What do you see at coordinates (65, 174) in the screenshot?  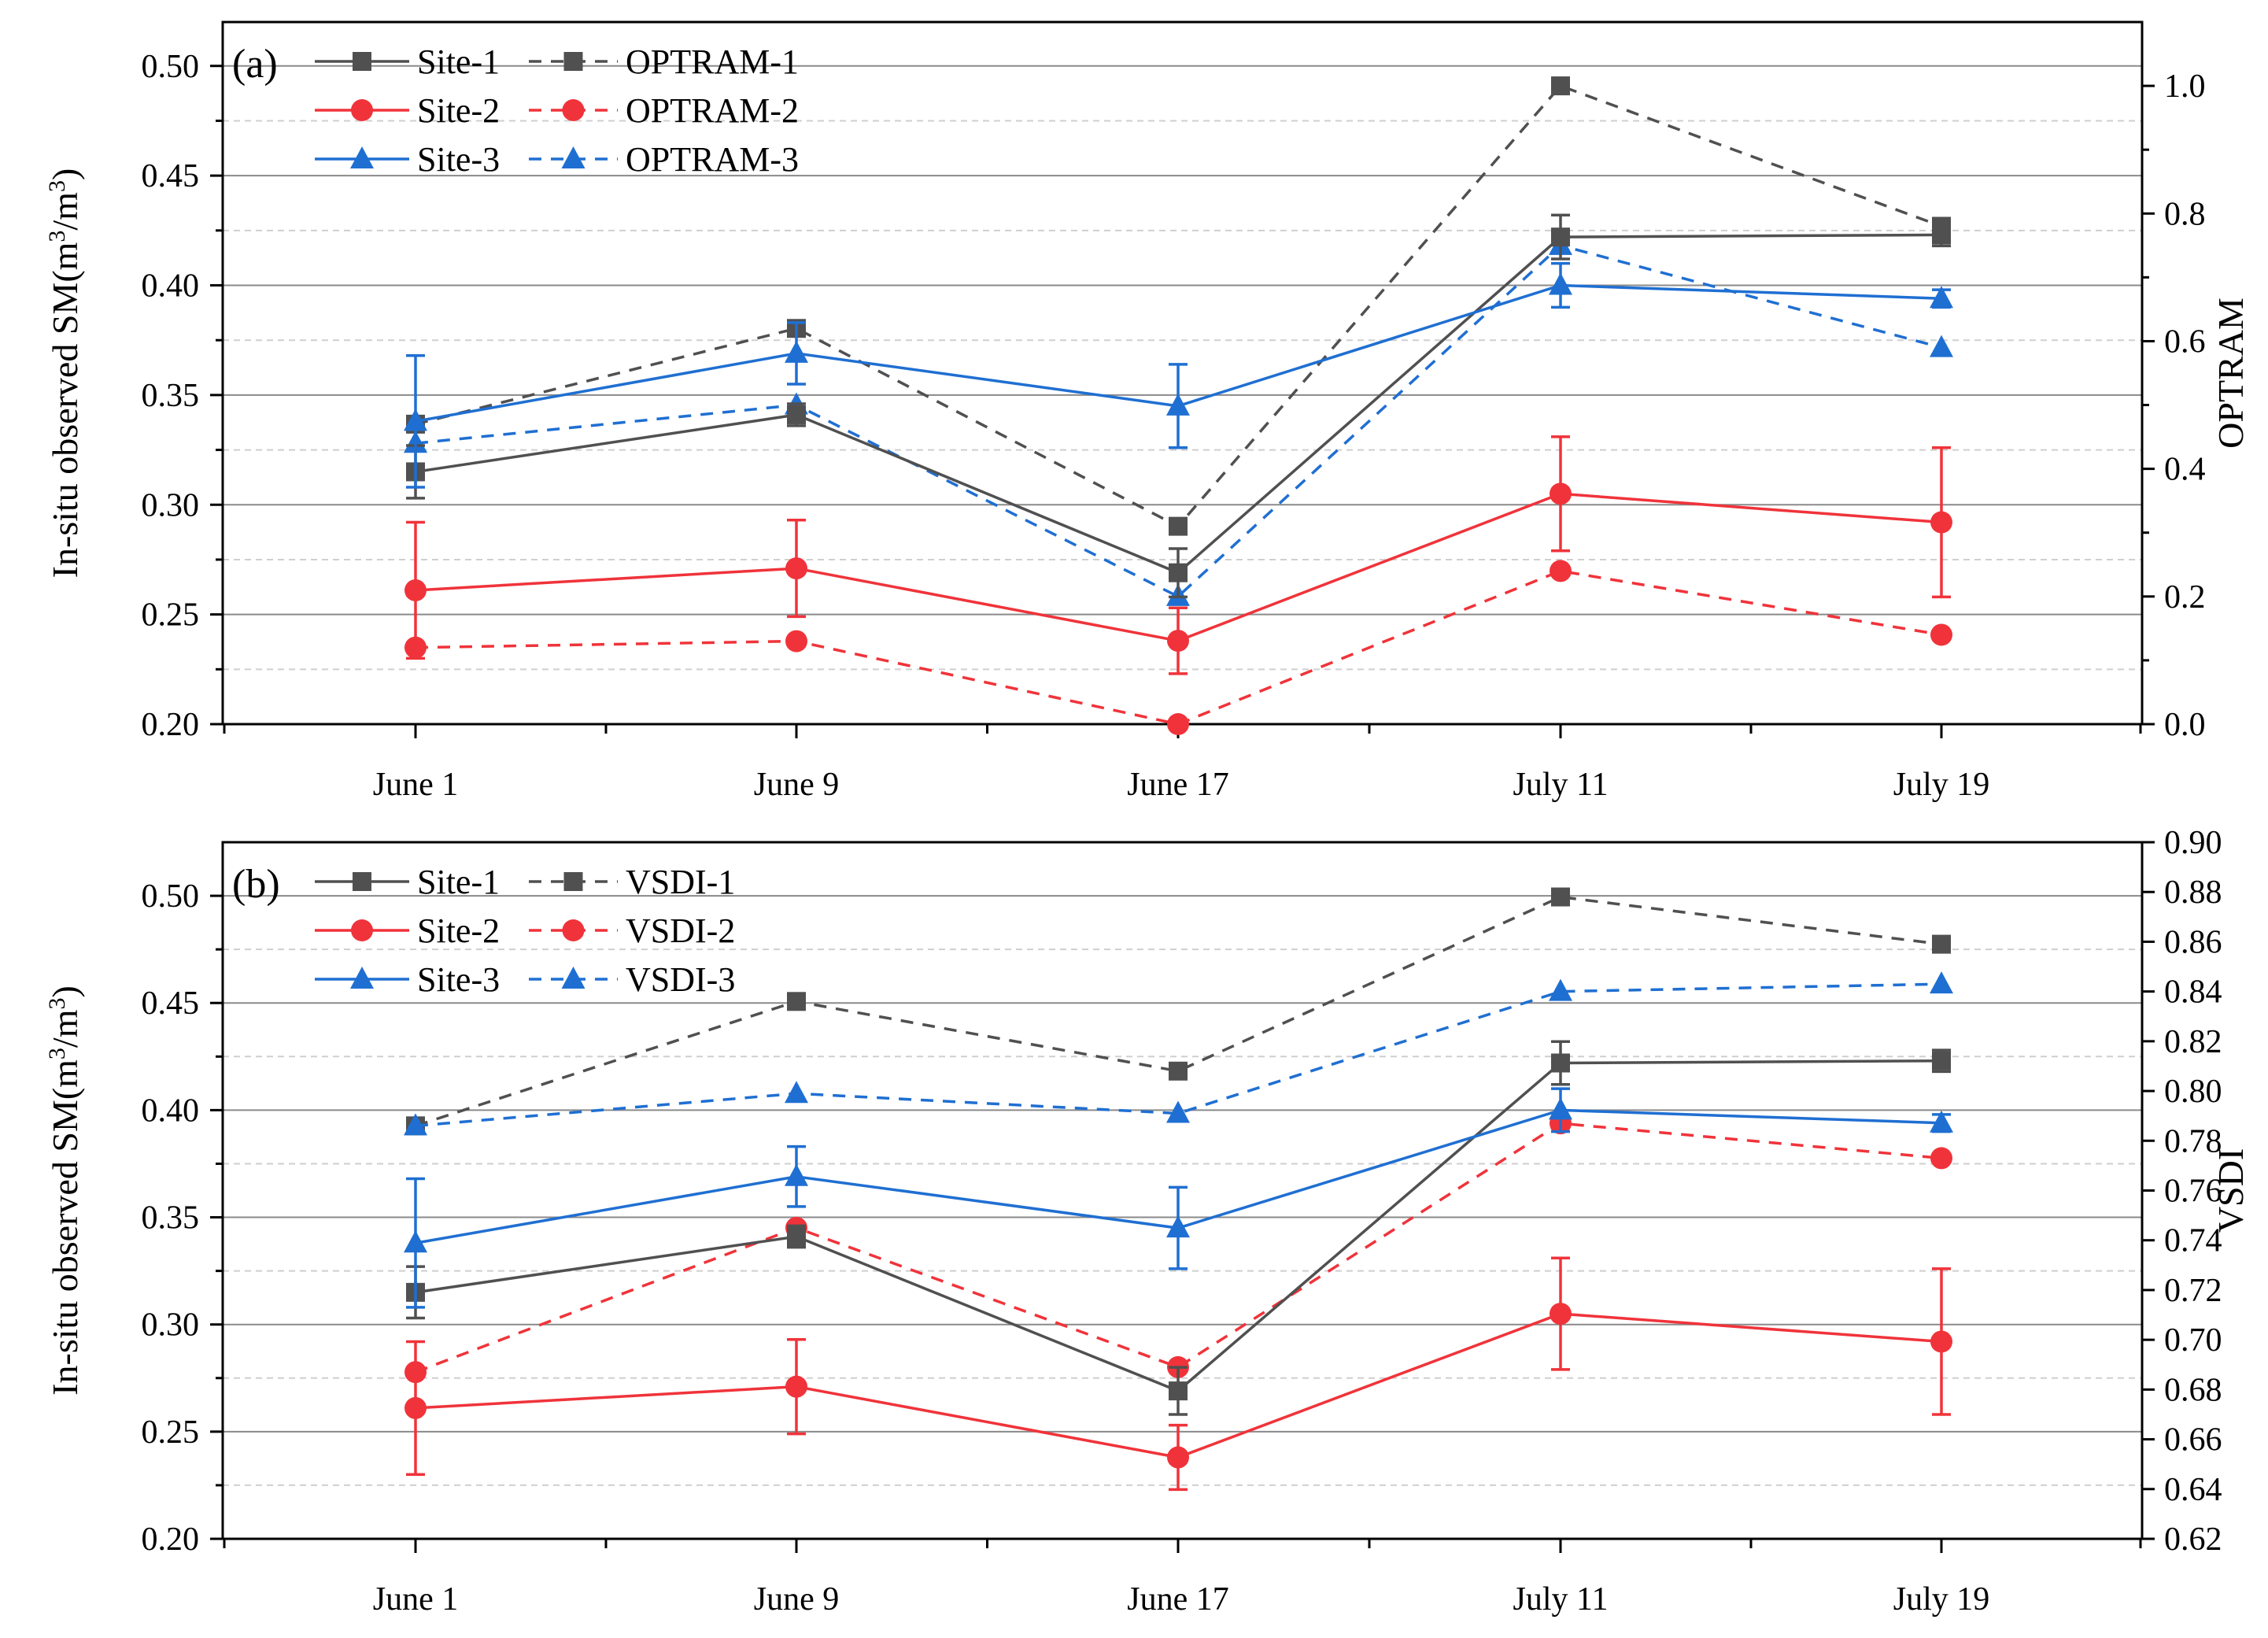 I see `y-left-axis-title-part: )` at bounding box center [65, 174].